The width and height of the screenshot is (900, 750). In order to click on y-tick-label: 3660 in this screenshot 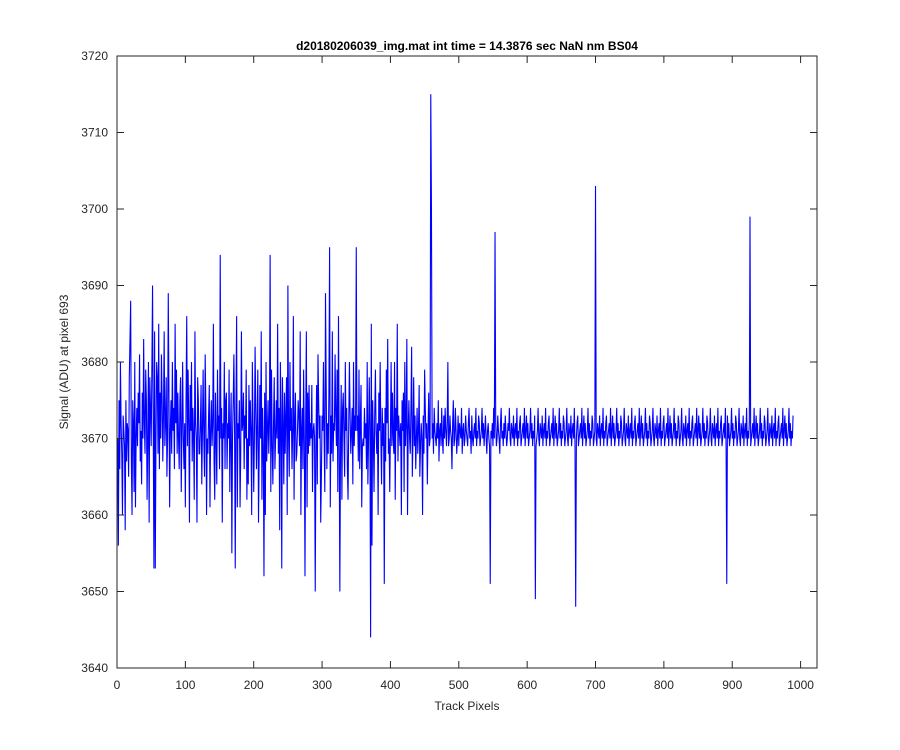, I will do `click(94, 515)`.